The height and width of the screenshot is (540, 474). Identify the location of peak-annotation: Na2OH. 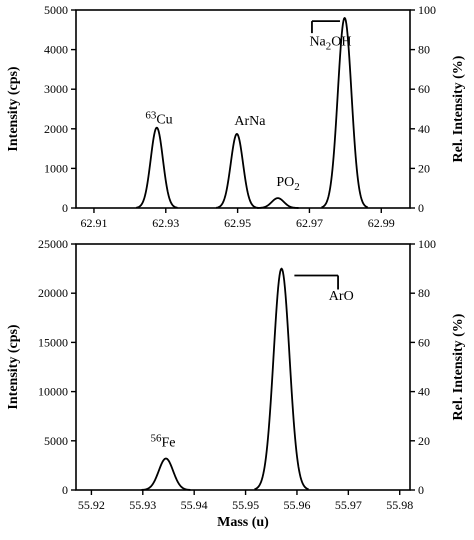
(330, 44).